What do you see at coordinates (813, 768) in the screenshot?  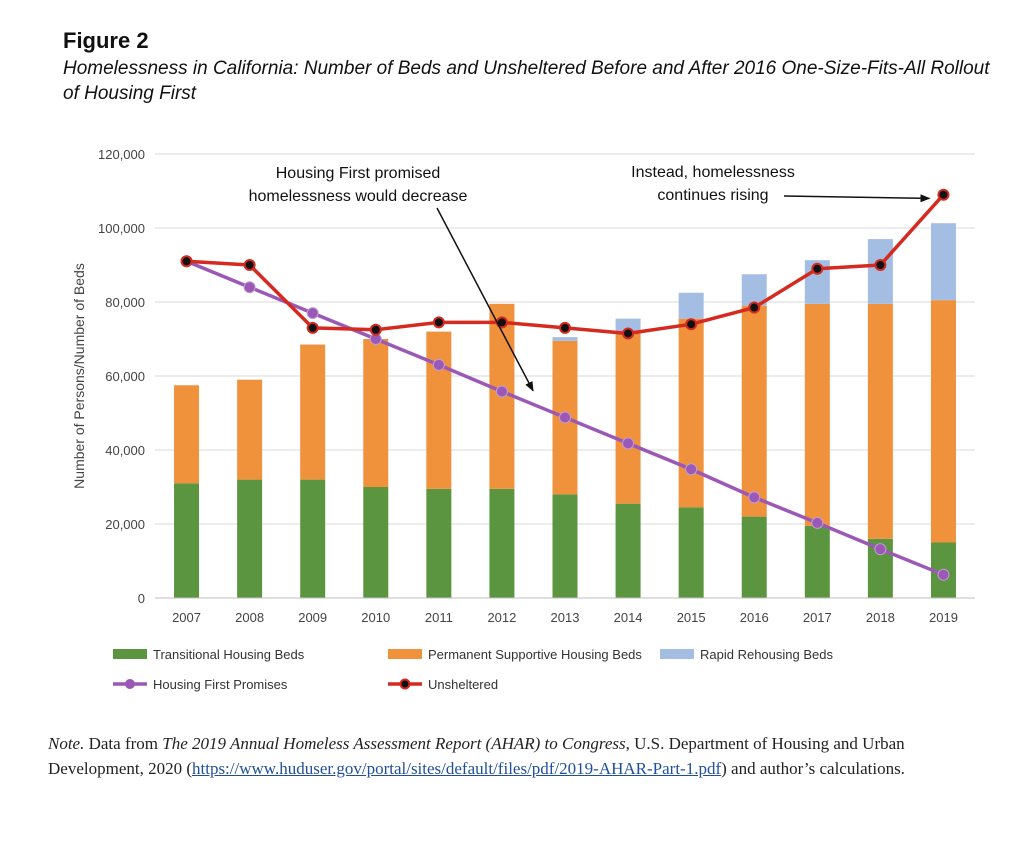 I see `note-text-after: ) and author’s calculations.` at bounding box center [813, 768].